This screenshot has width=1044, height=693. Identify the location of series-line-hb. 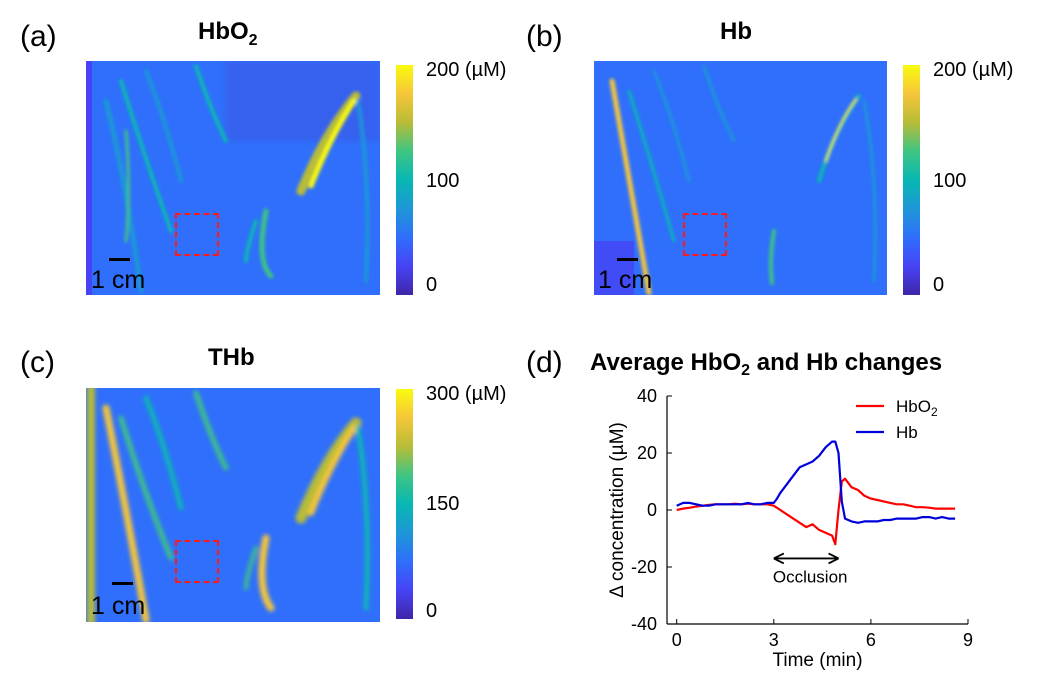
(816, 482).